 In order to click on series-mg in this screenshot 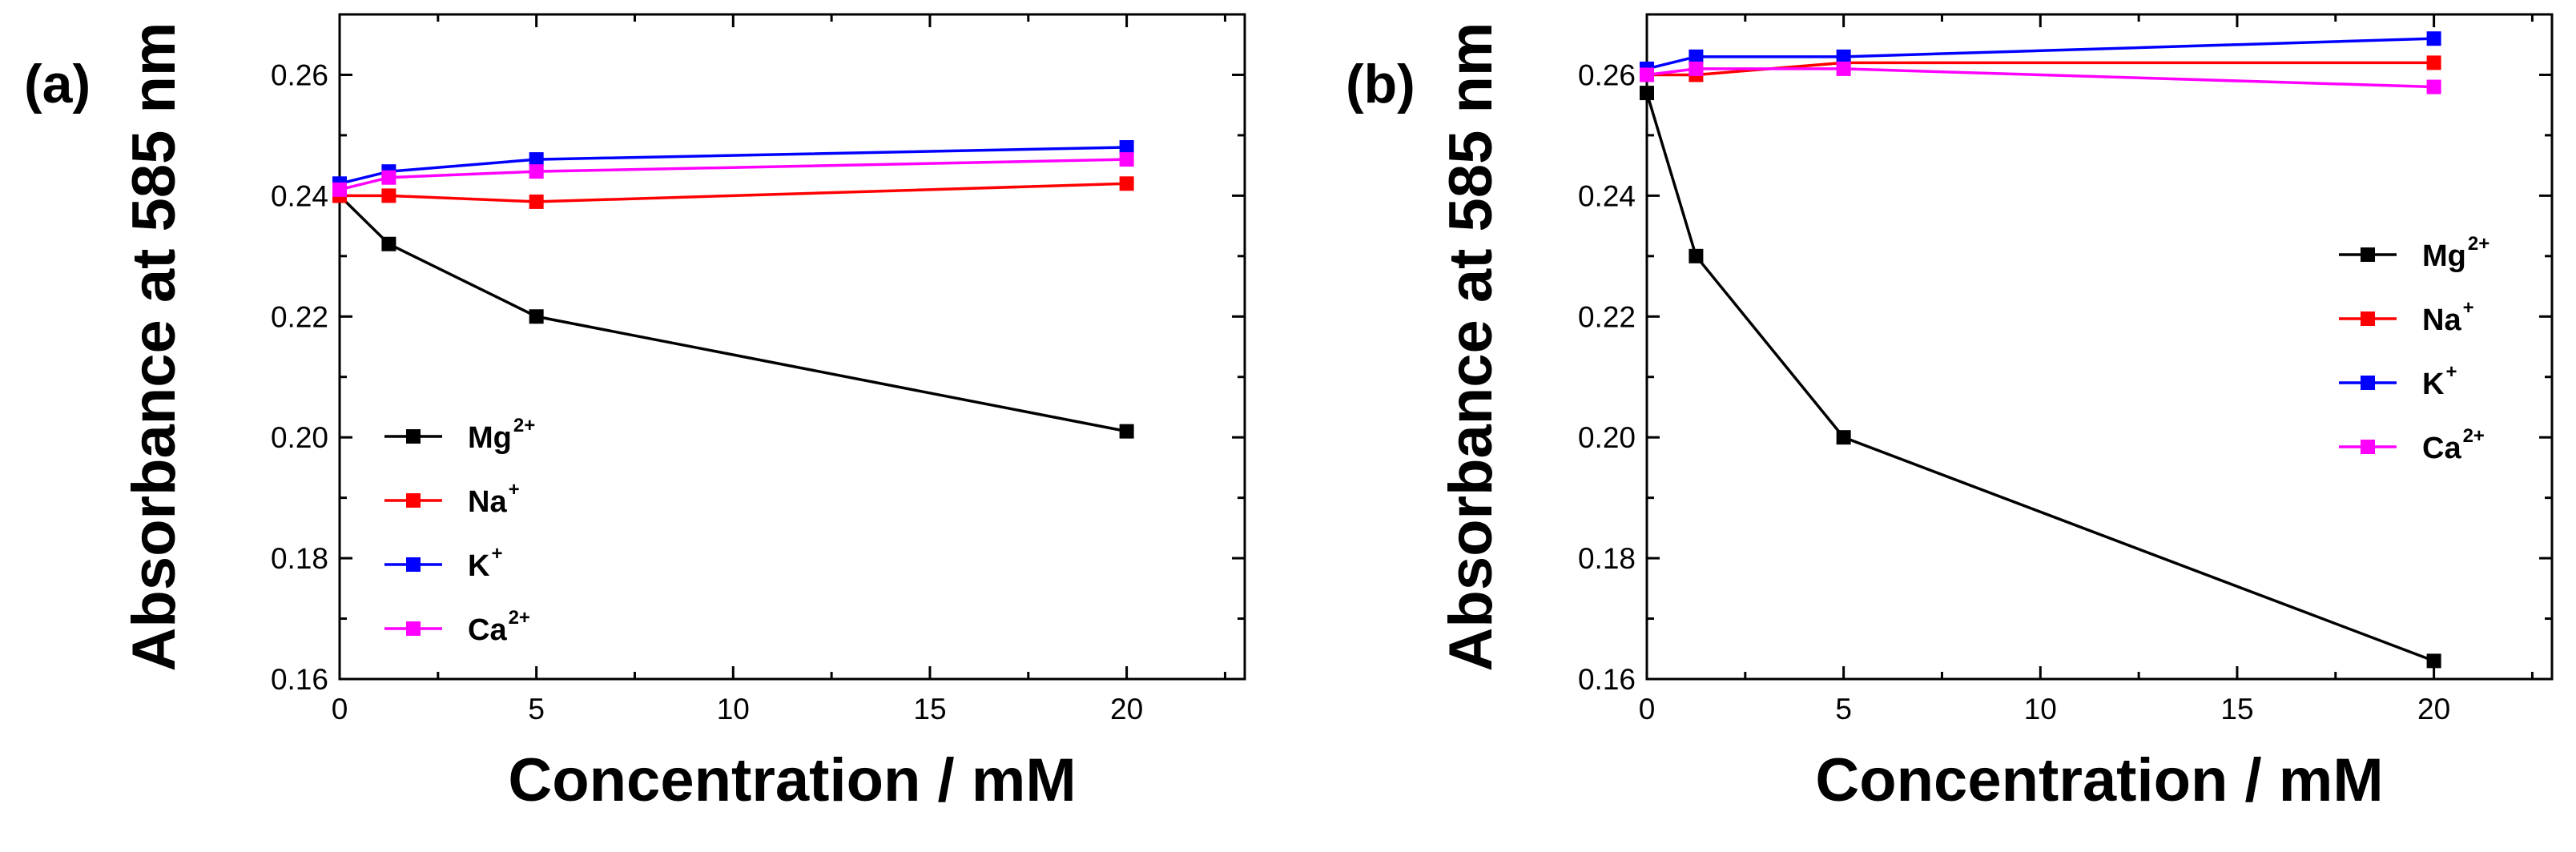, I will do `click(733, 313)`.